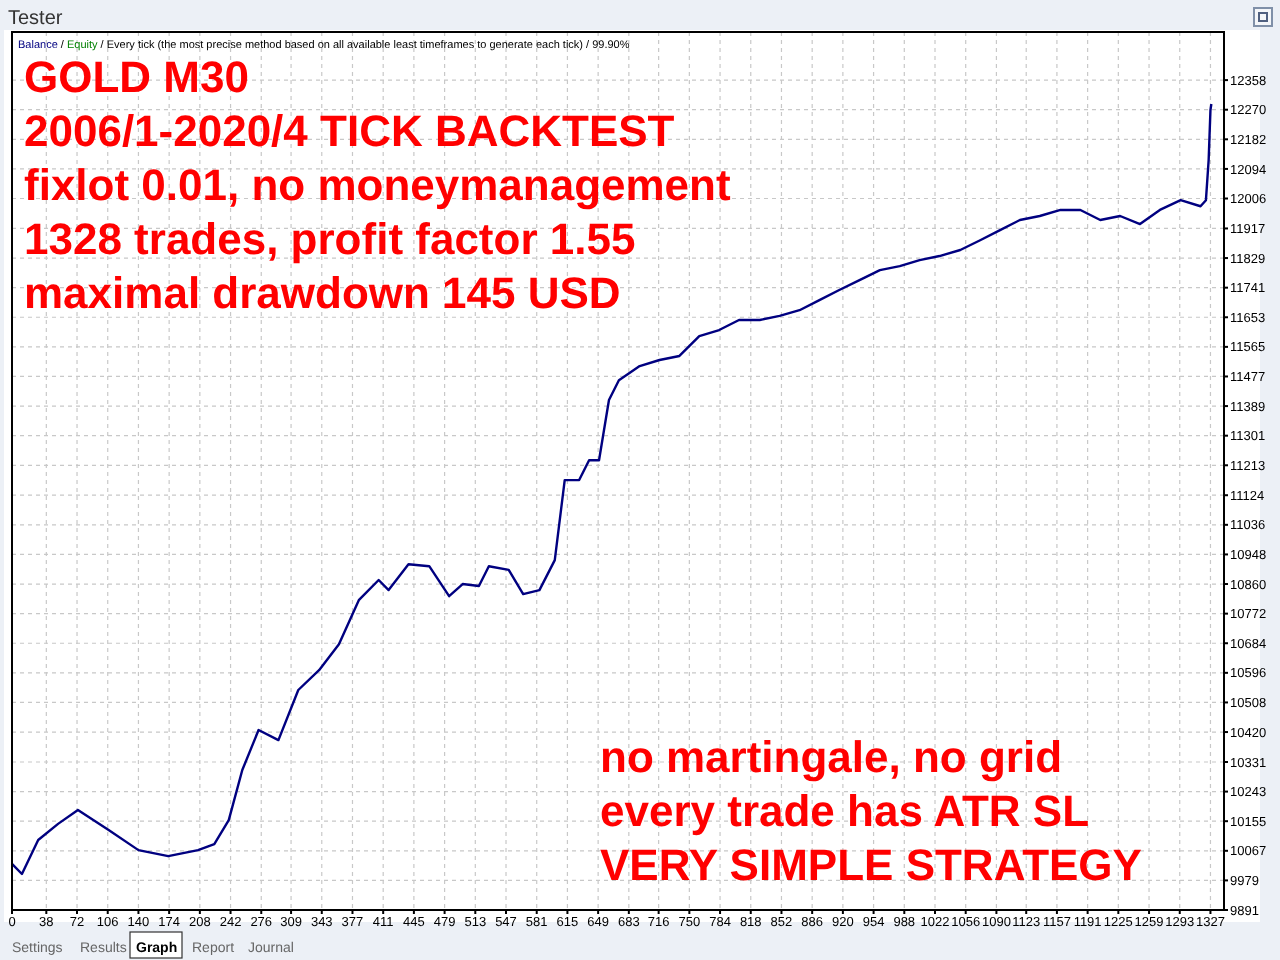 This screenshot has height=960, width=1280. I want to click on annotation: every trade has ATR SL, so click(845, 811).